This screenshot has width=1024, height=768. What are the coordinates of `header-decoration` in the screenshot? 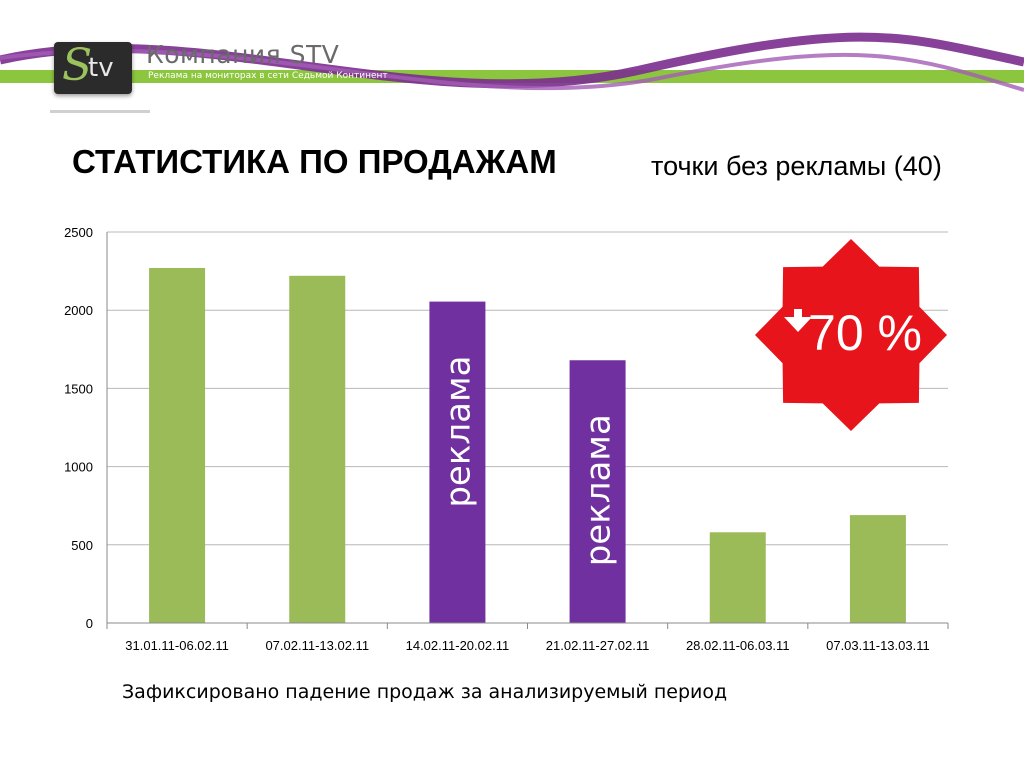 It's located at (512, 72).